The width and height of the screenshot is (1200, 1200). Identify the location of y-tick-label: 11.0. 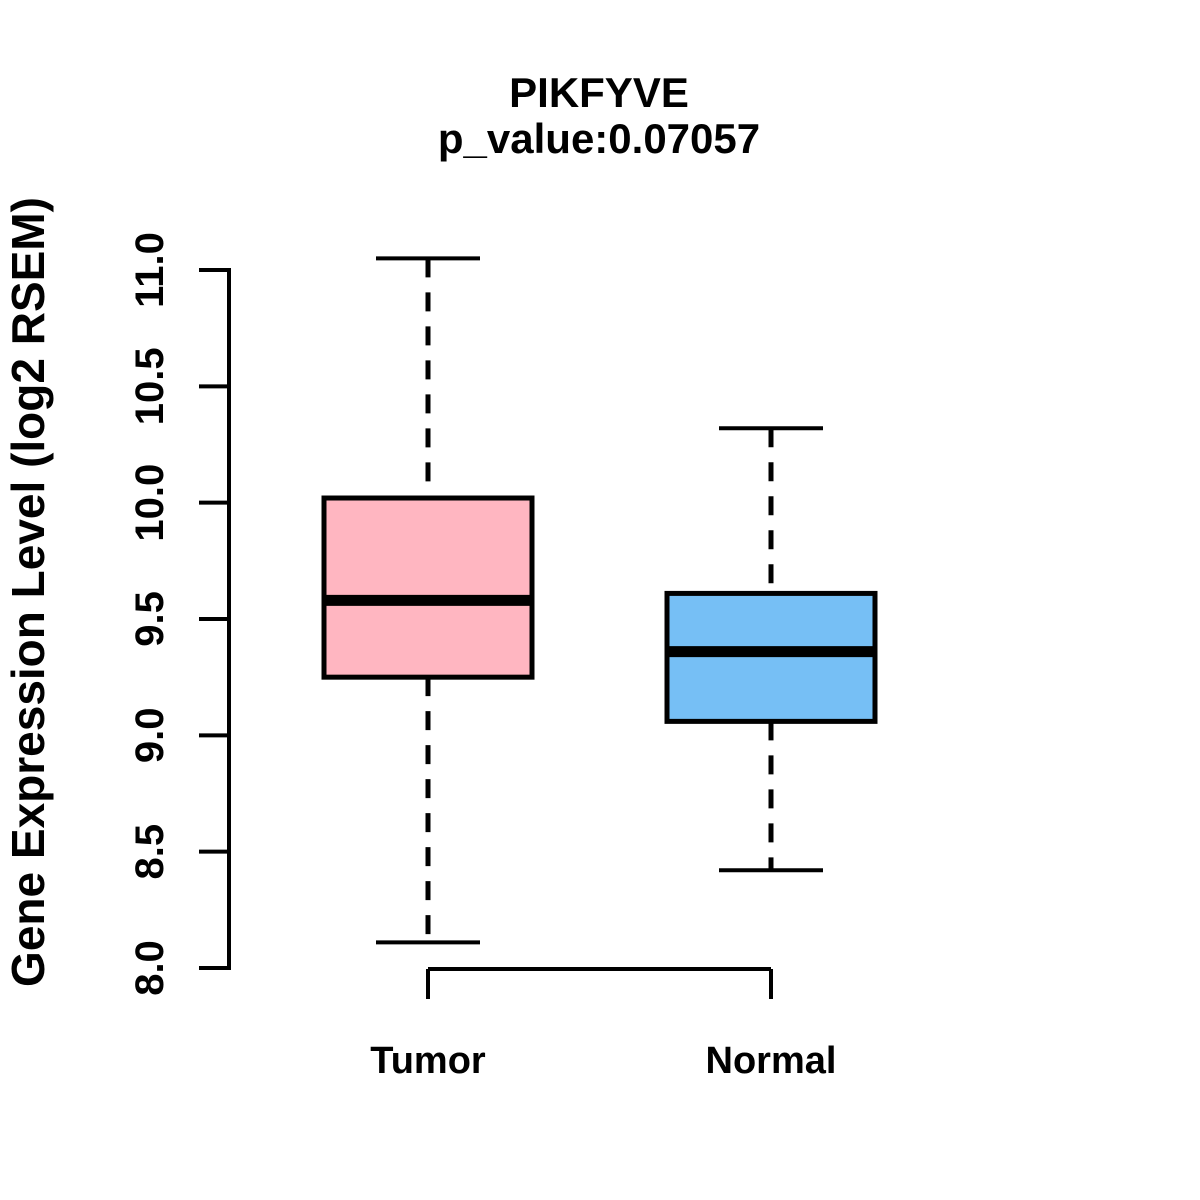
(150, 270).